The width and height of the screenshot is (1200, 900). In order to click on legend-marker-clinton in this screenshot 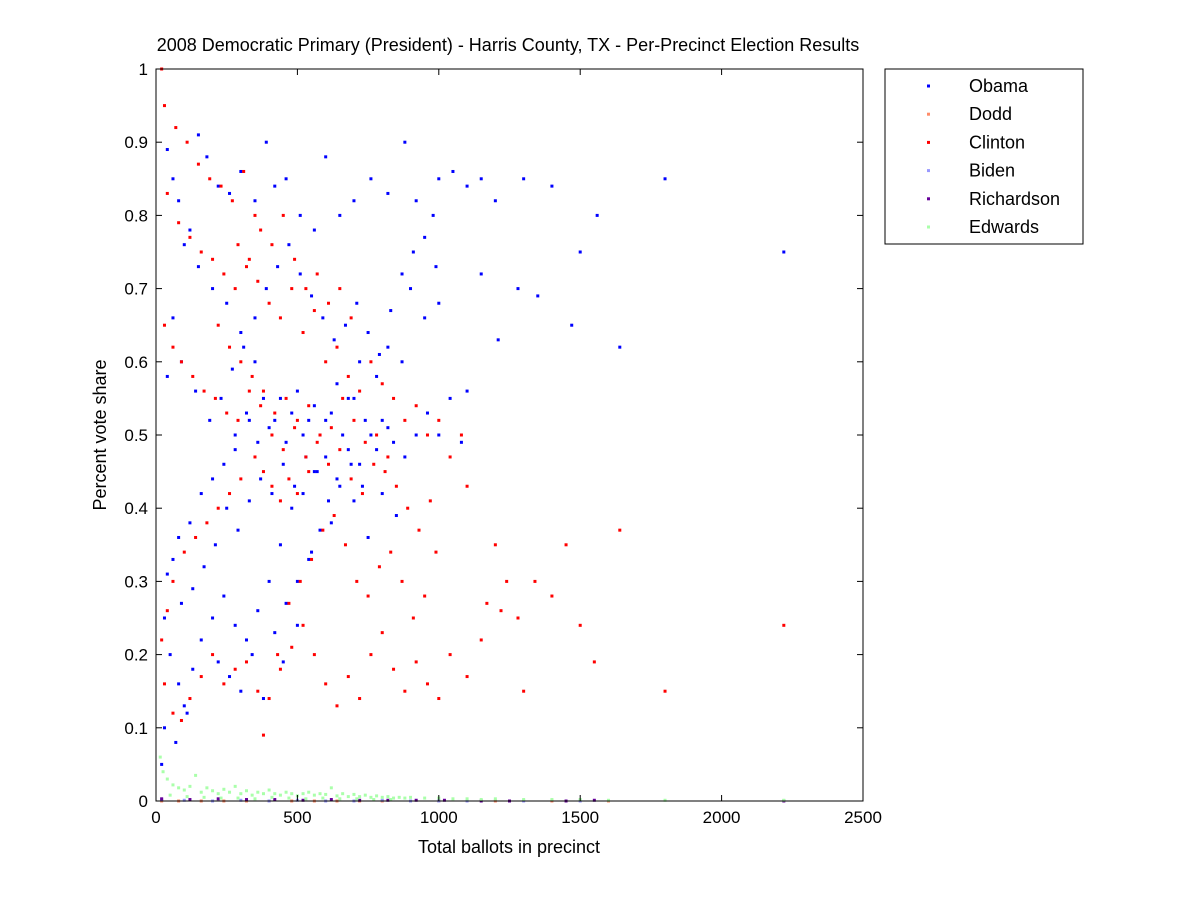, I will do `click(928, 142)`.